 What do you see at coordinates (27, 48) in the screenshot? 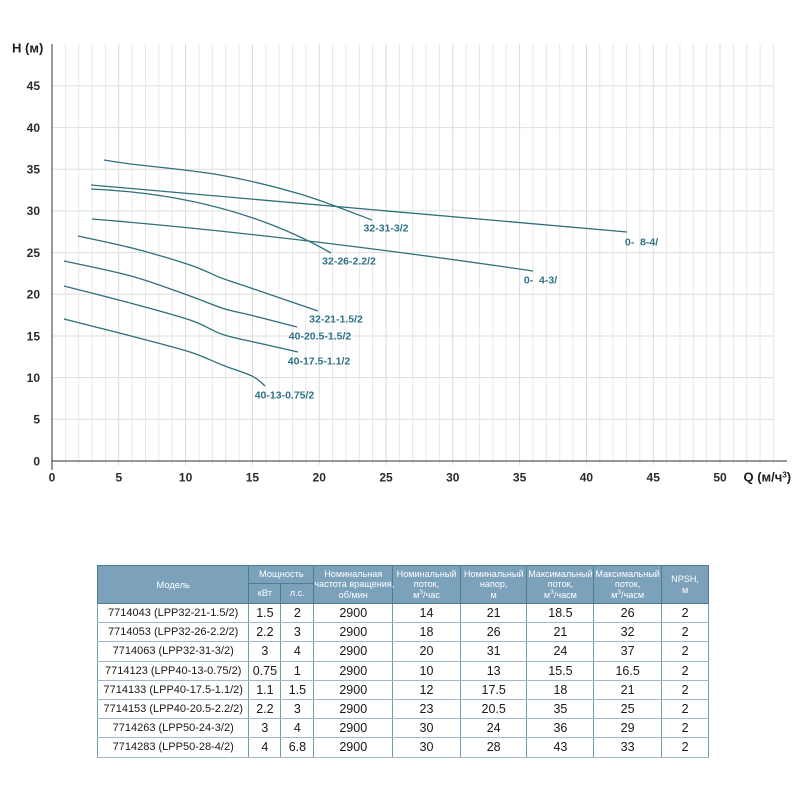
I see `svg-text: H (м)` at bounding box center [27, 48].